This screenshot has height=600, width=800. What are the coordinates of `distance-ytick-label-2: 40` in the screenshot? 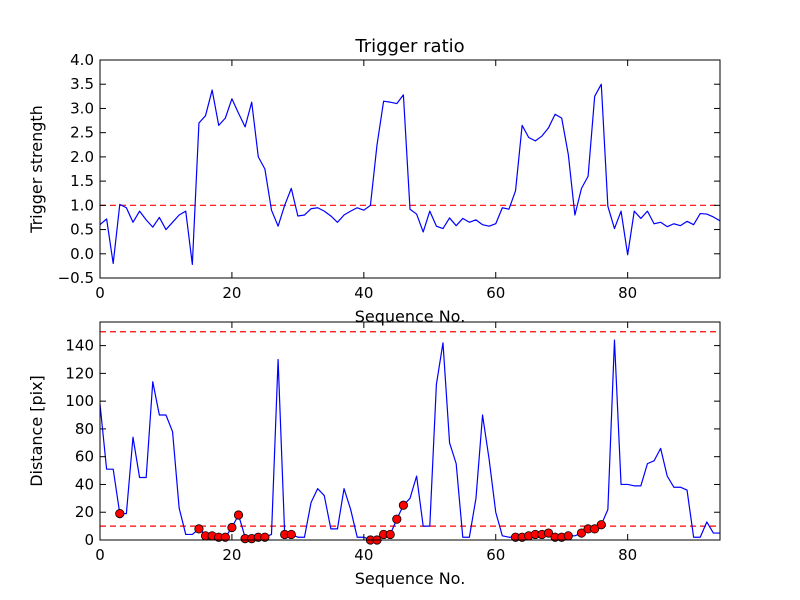 It's located at (84, 484).